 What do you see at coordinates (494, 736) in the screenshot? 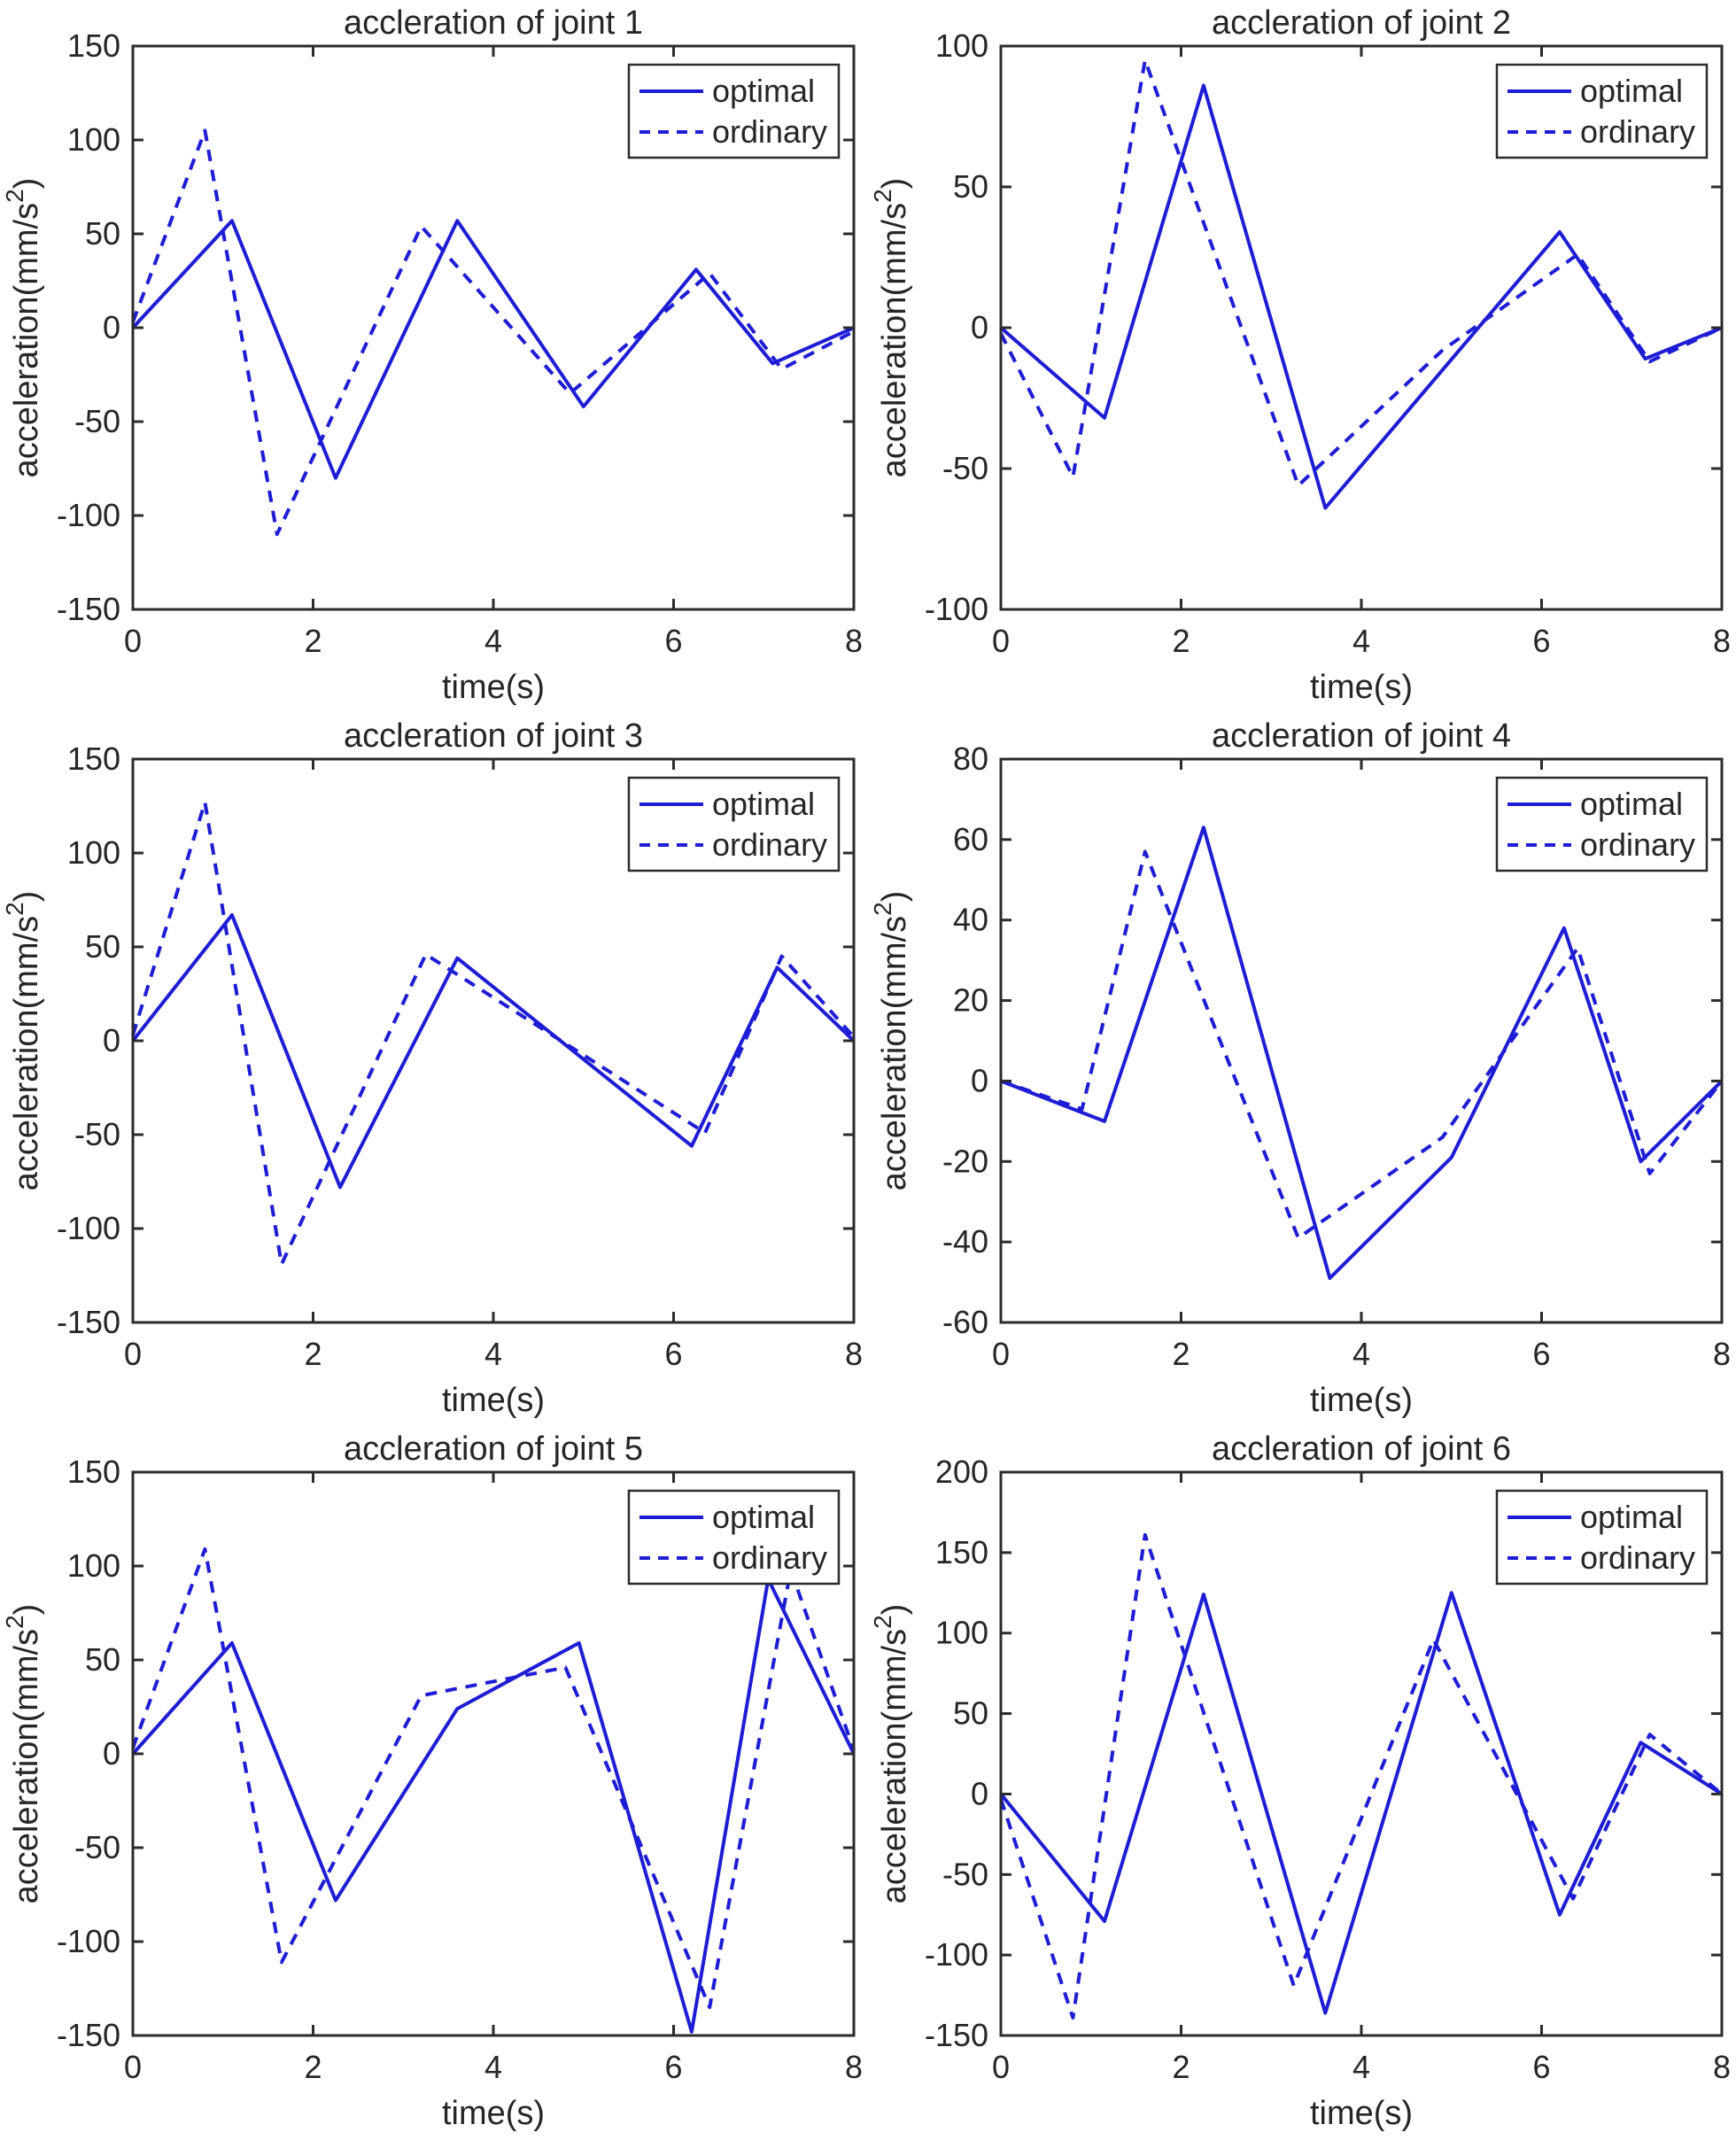
I see `chart-title: accleration of joint 3` at bounding box center [494, 736].